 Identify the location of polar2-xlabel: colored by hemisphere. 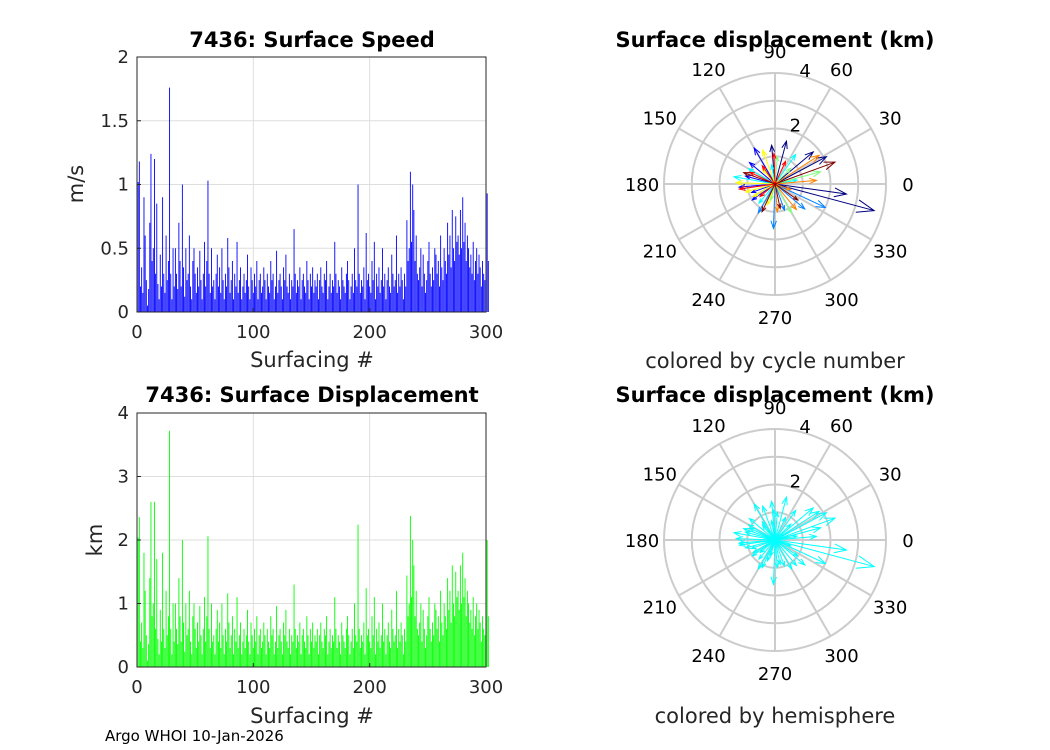
(775, 716).